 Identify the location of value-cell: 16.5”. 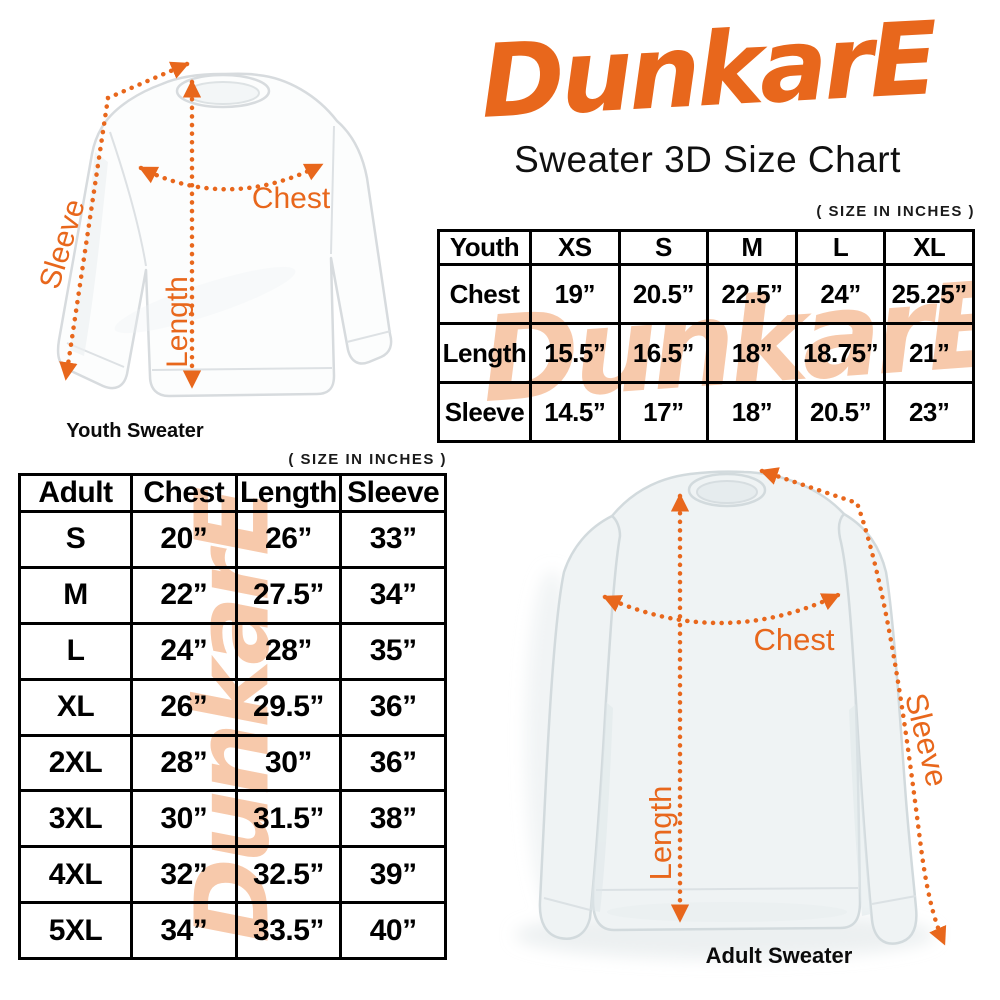
(663, 353).